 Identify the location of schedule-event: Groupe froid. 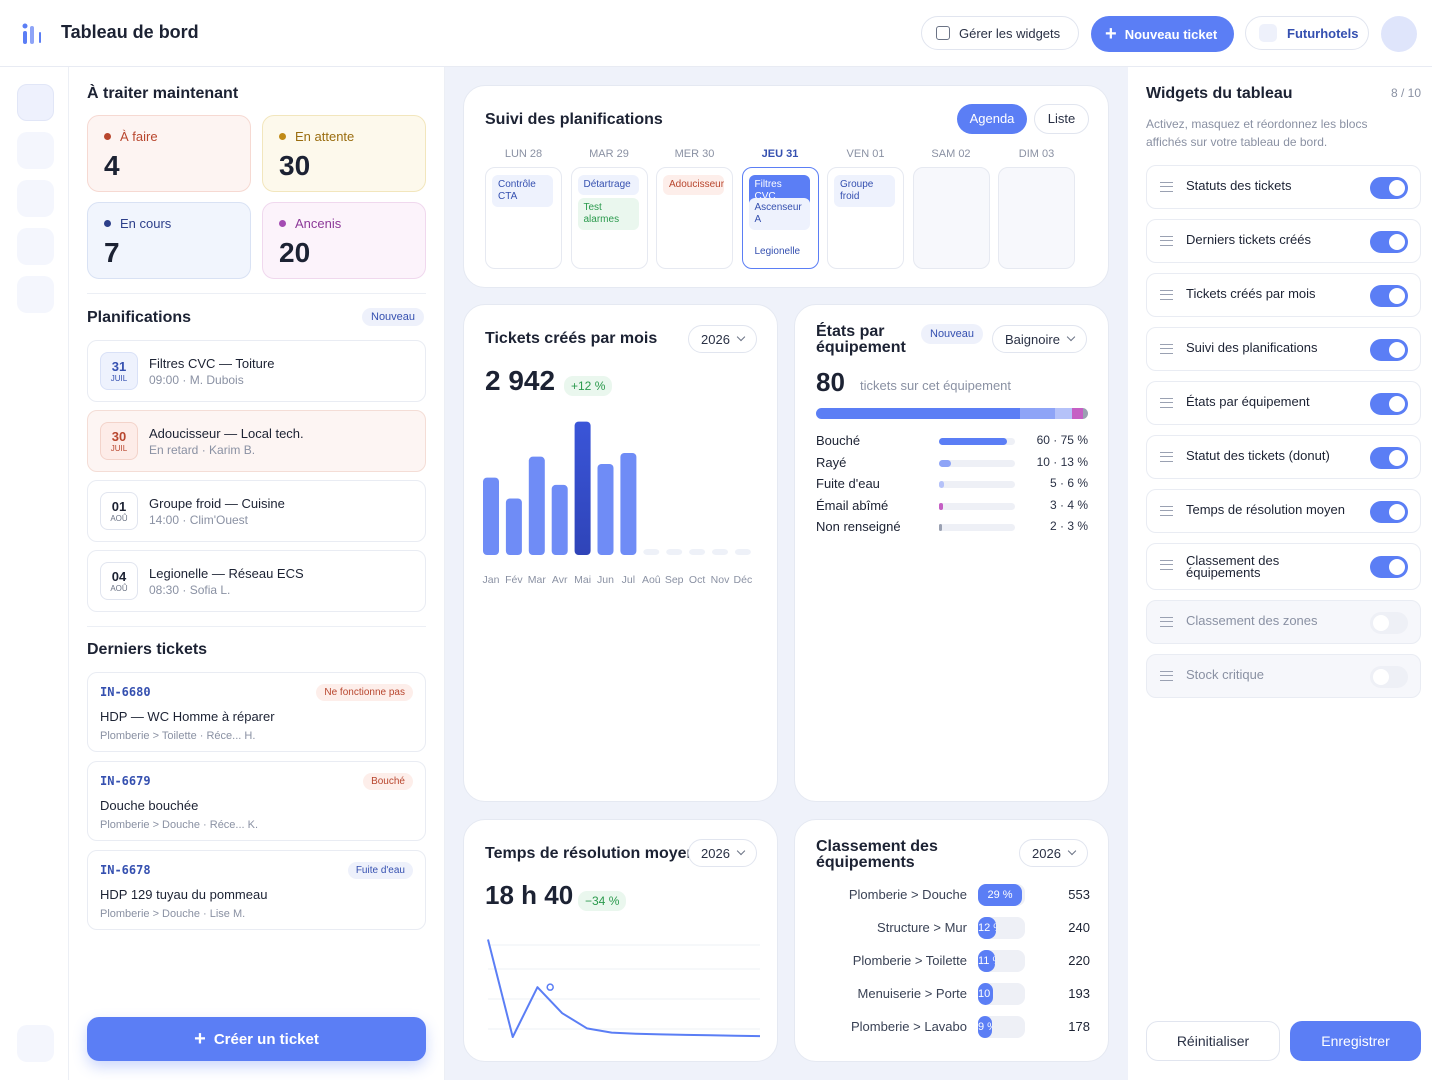
(864, 191).